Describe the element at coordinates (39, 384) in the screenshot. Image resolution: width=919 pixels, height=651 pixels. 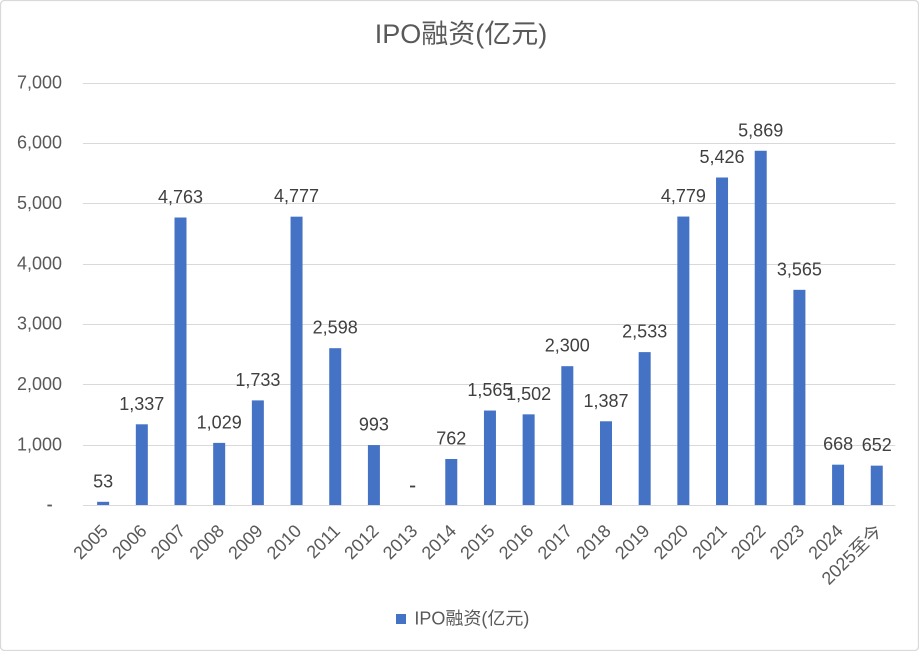
I see `svg-text: 2,000` at that location.